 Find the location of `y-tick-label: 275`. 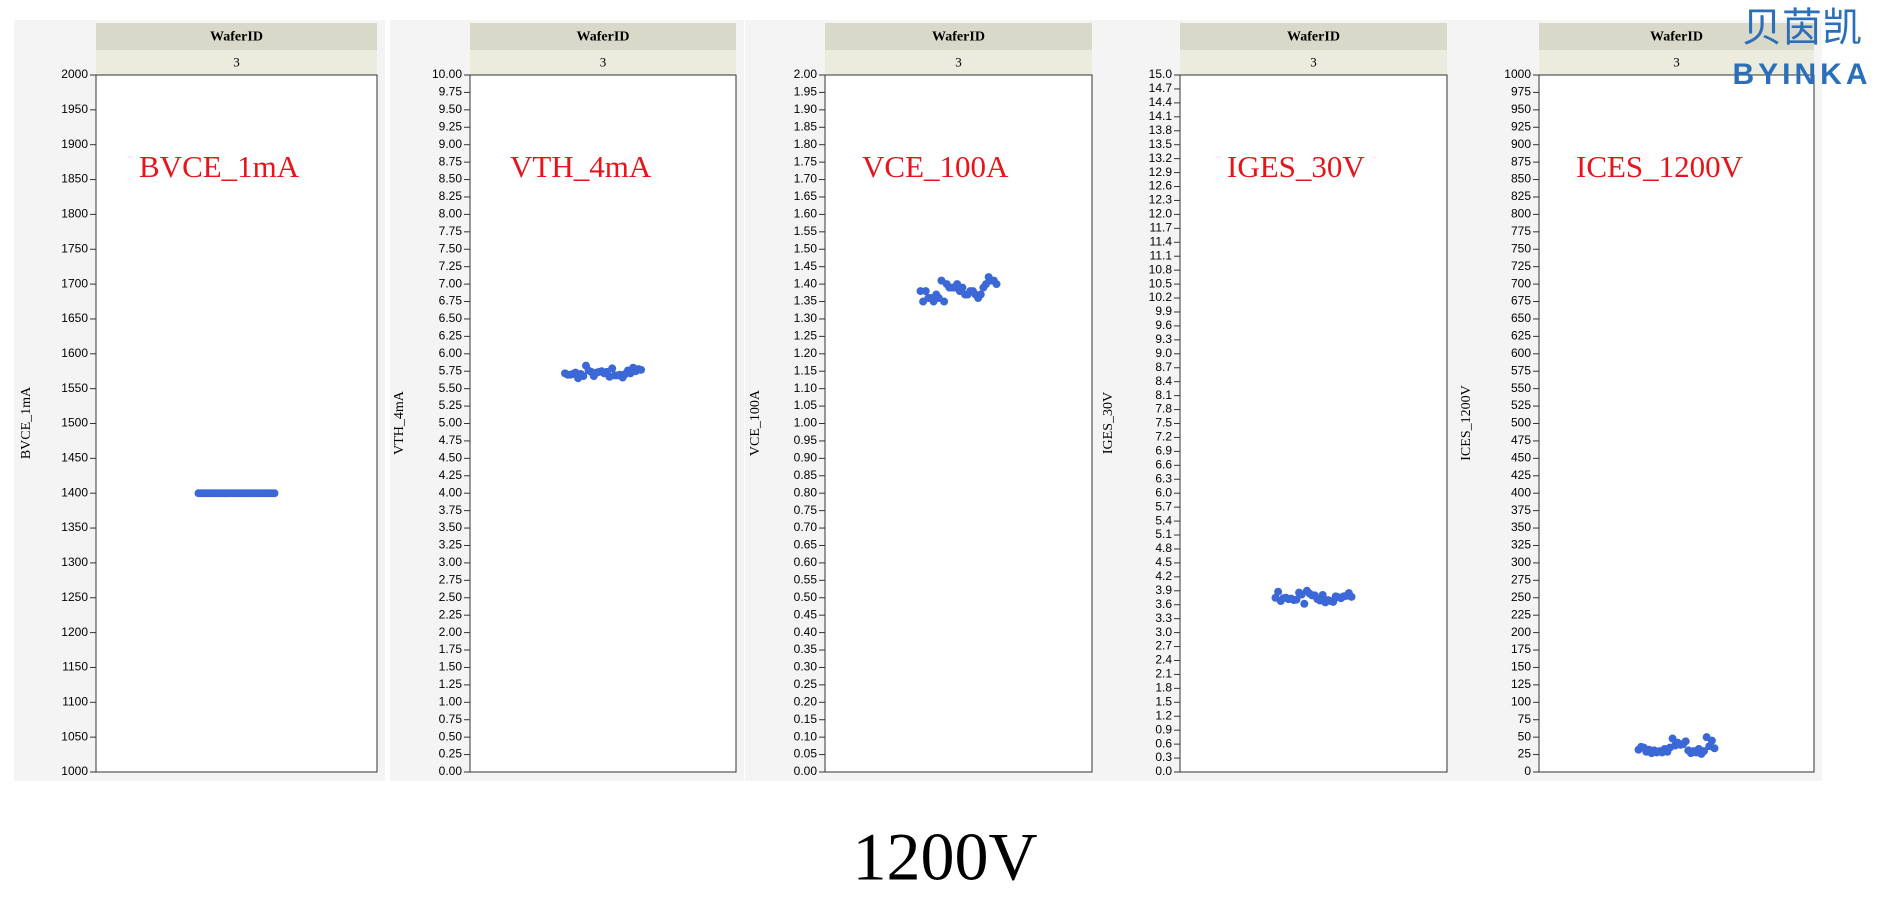

y-tick-label: 275 is located at coordinates (1521, 579).